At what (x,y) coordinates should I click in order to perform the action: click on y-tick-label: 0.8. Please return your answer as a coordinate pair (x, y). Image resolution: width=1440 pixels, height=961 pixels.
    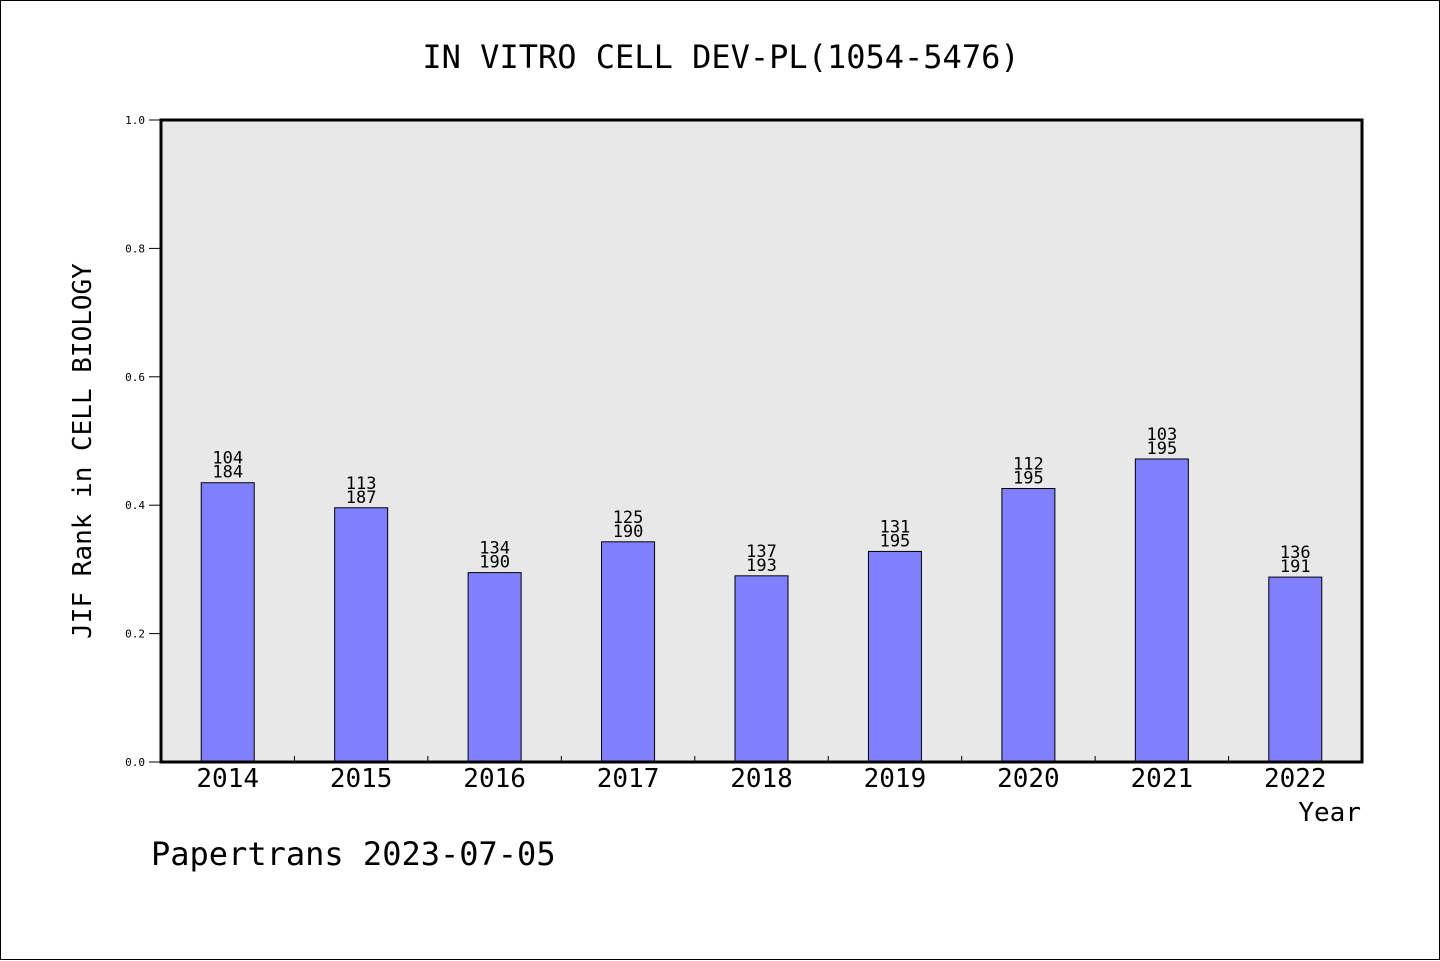
    Looking at the image, I should click on (135, 248).